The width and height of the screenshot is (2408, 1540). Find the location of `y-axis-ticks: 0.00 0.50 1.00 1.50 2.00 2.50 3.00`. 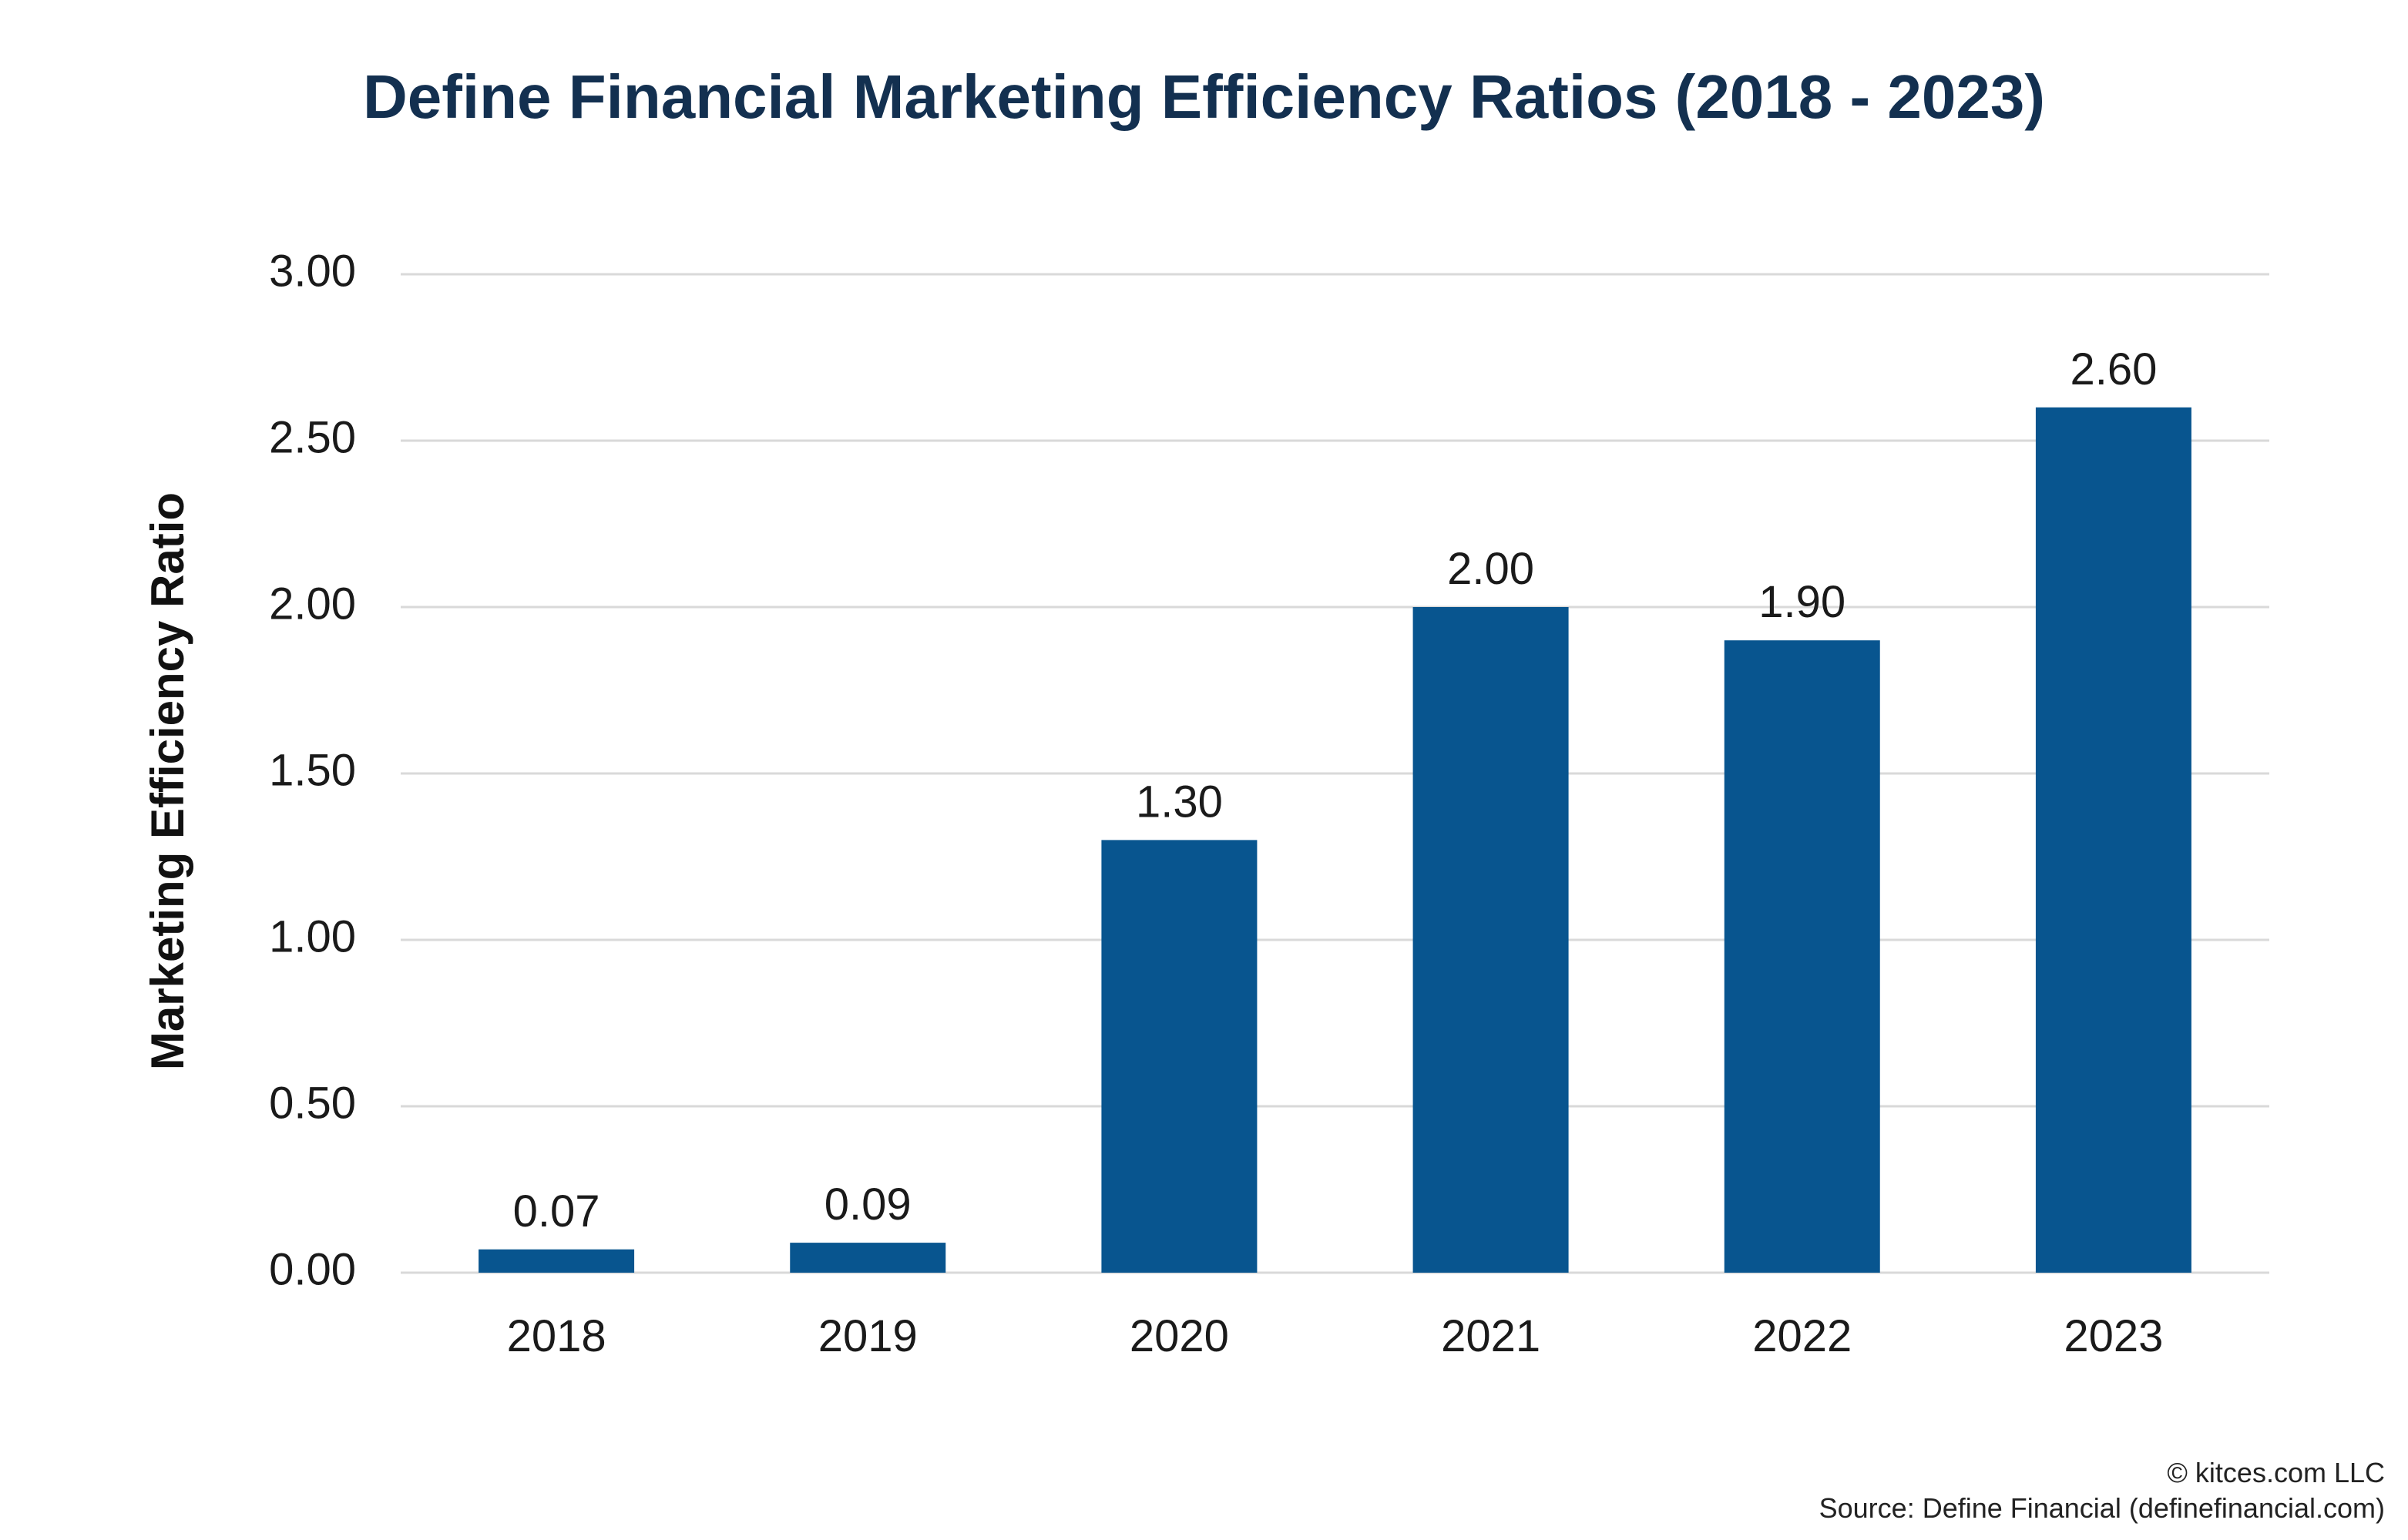

y-axis-ticks: 0.00 0.50 1.00 1.50 2.00 2.50 3.00 is located at coordinates (312, 770).